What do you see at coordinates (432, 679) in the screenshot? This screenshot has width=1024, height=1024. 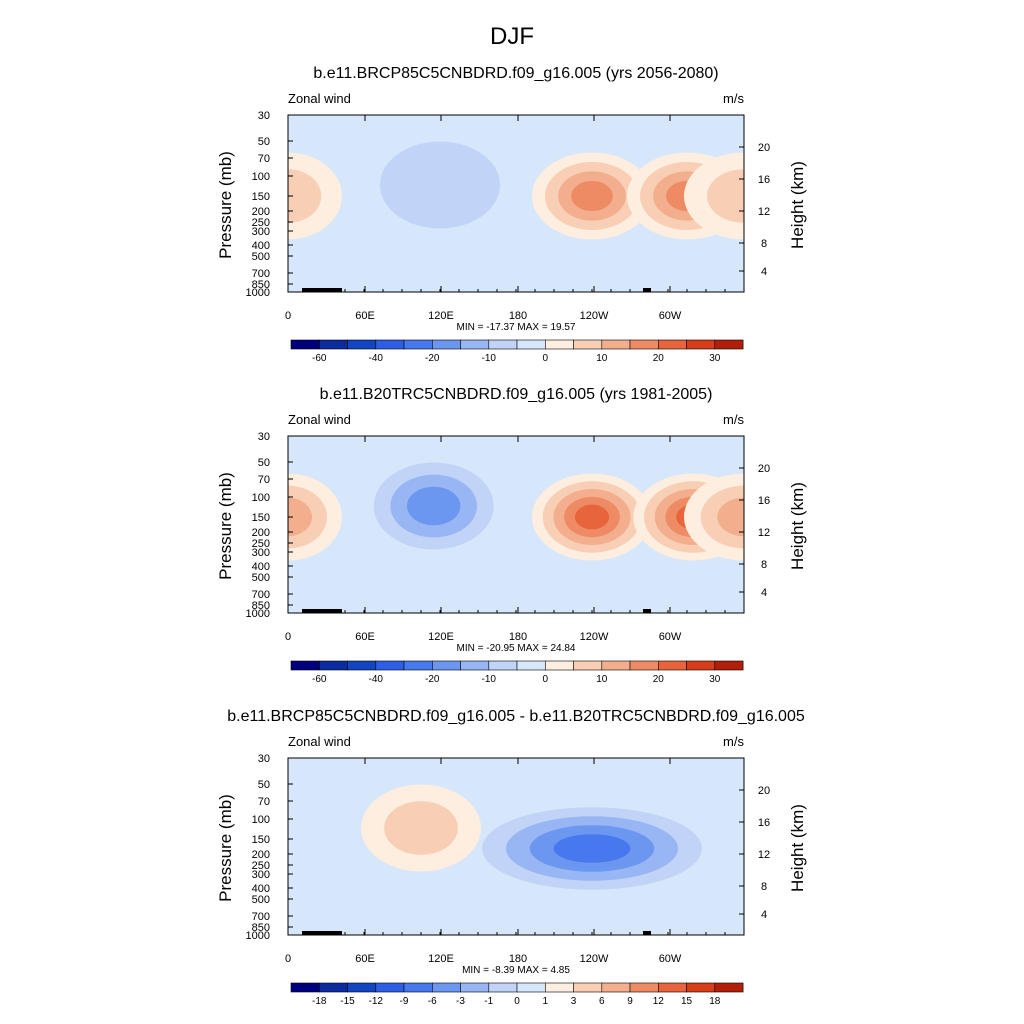 I see `colorbar-label: -20` at bounding box center [432, 679].